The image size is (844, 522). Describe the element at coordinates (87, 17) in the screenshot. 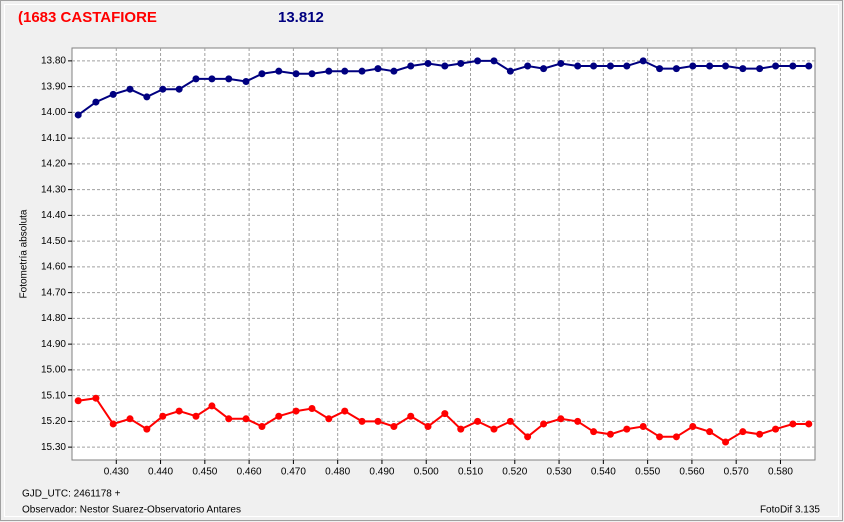

I see `chart-title: (1683 CASTAFIORE` at that location.